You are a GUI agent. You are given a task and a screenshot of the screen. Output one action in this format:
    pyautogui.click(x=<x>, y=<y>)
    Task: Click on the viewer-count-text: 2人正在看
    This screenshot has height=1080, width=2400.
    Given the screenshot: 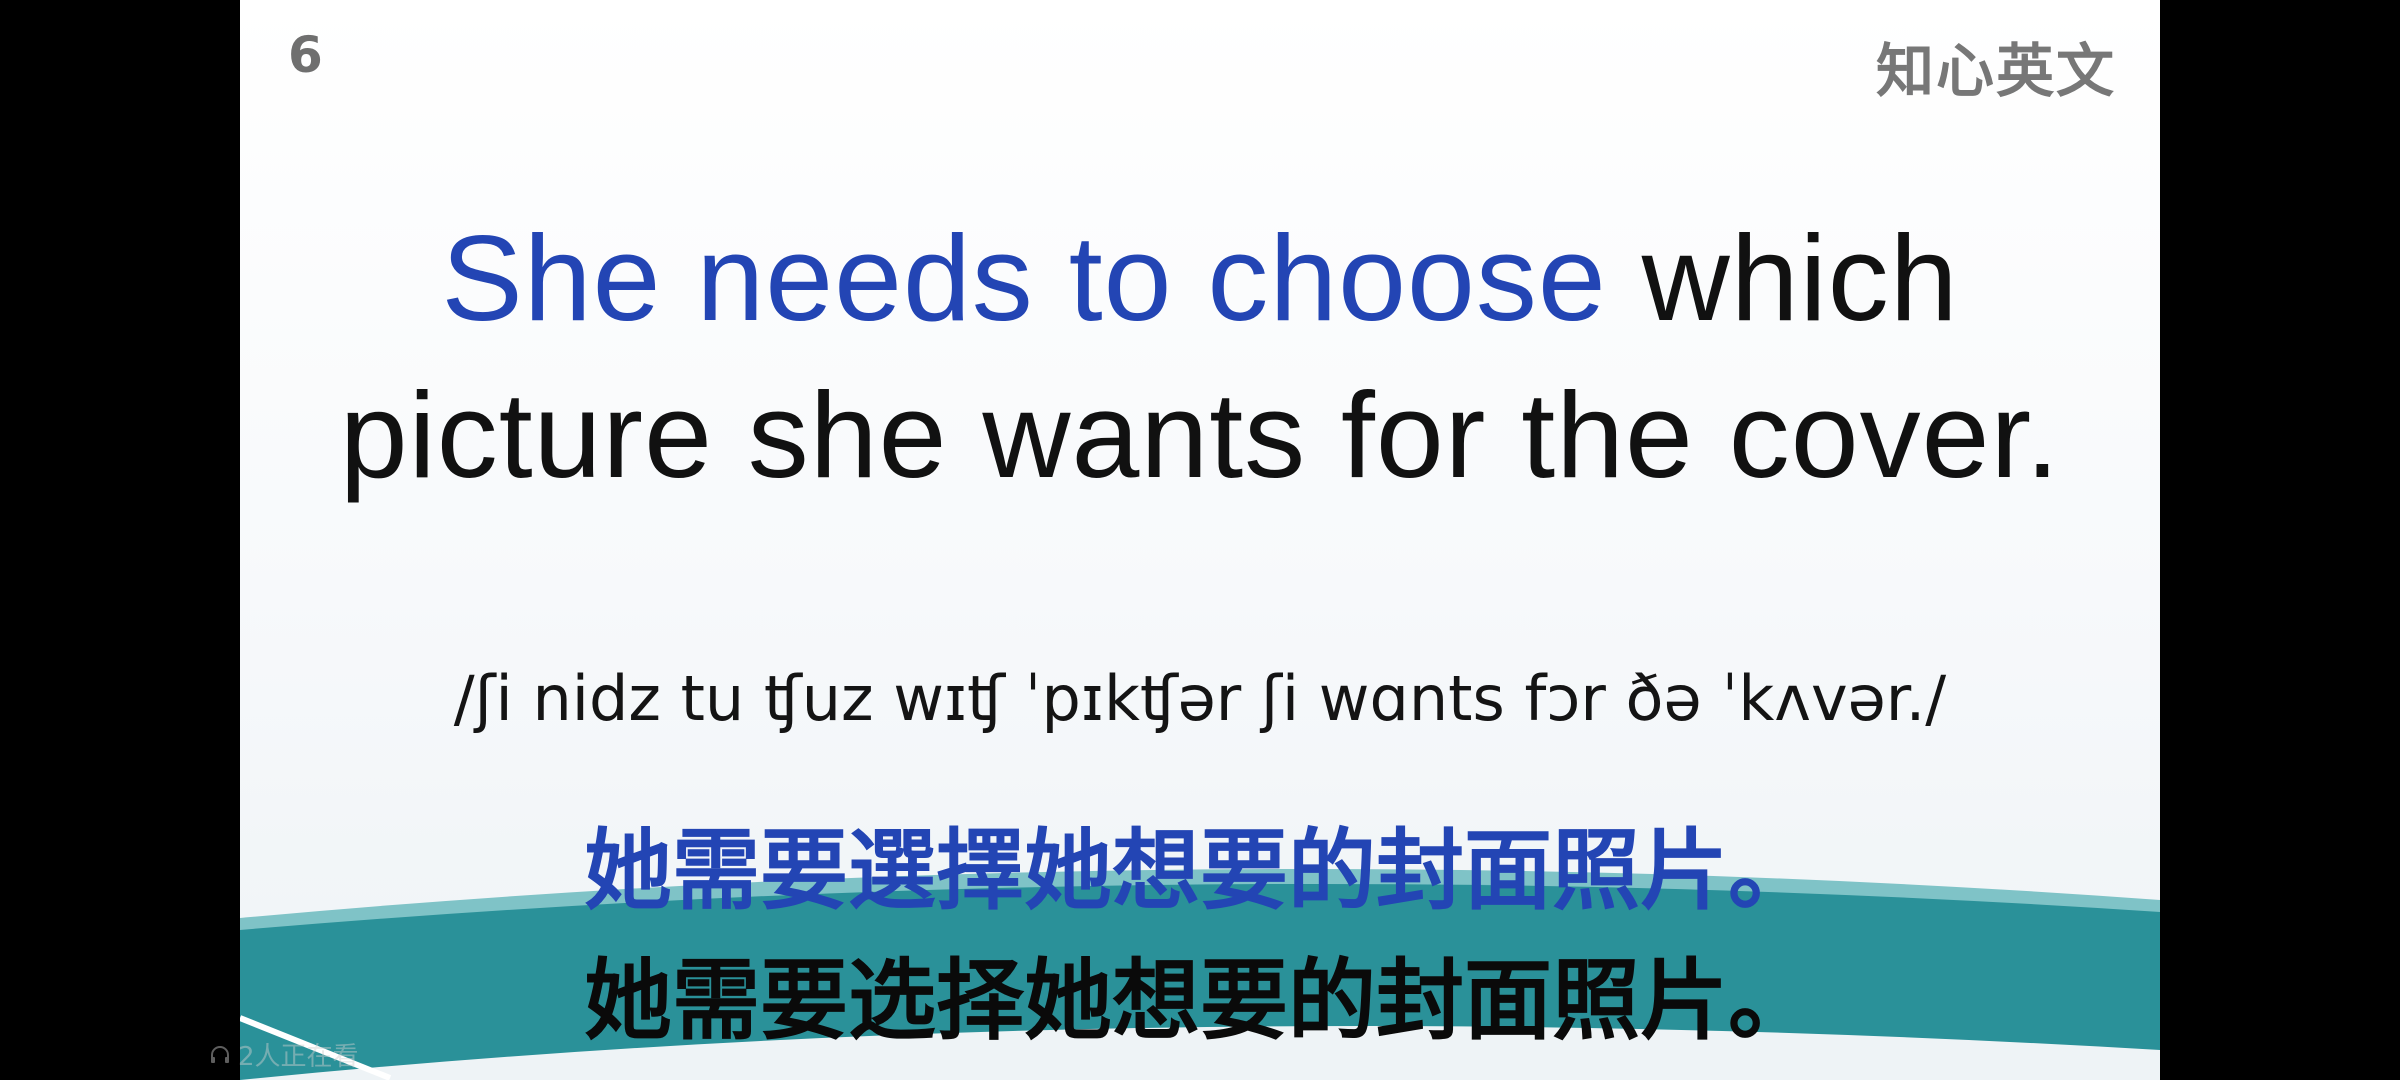 What is the action you would take?
    pyautogui.click(x=298, y=1057)
    